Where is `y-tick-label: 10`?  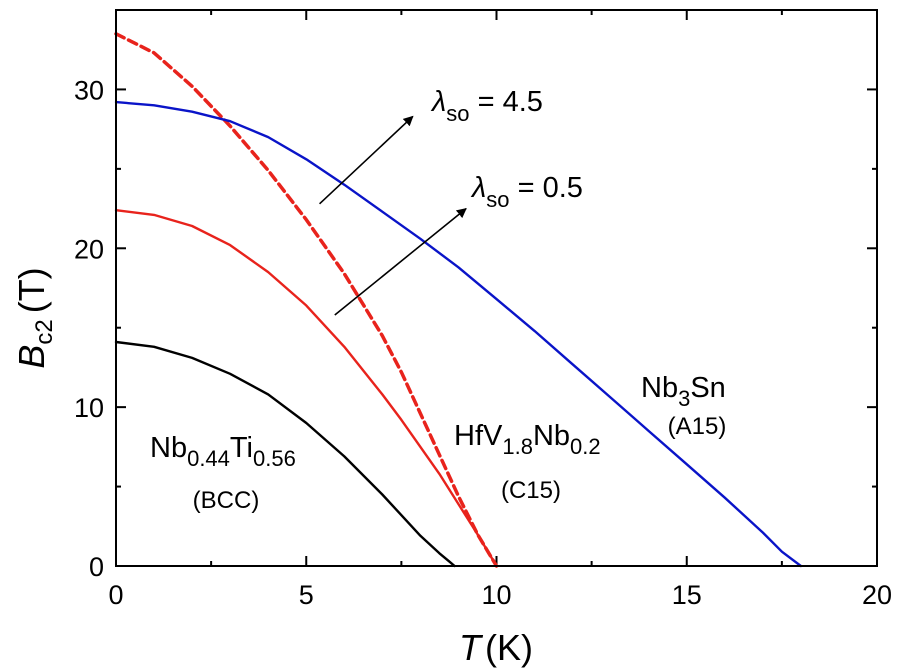 y-tick-label: 10 is located at coordinates (89, 408).